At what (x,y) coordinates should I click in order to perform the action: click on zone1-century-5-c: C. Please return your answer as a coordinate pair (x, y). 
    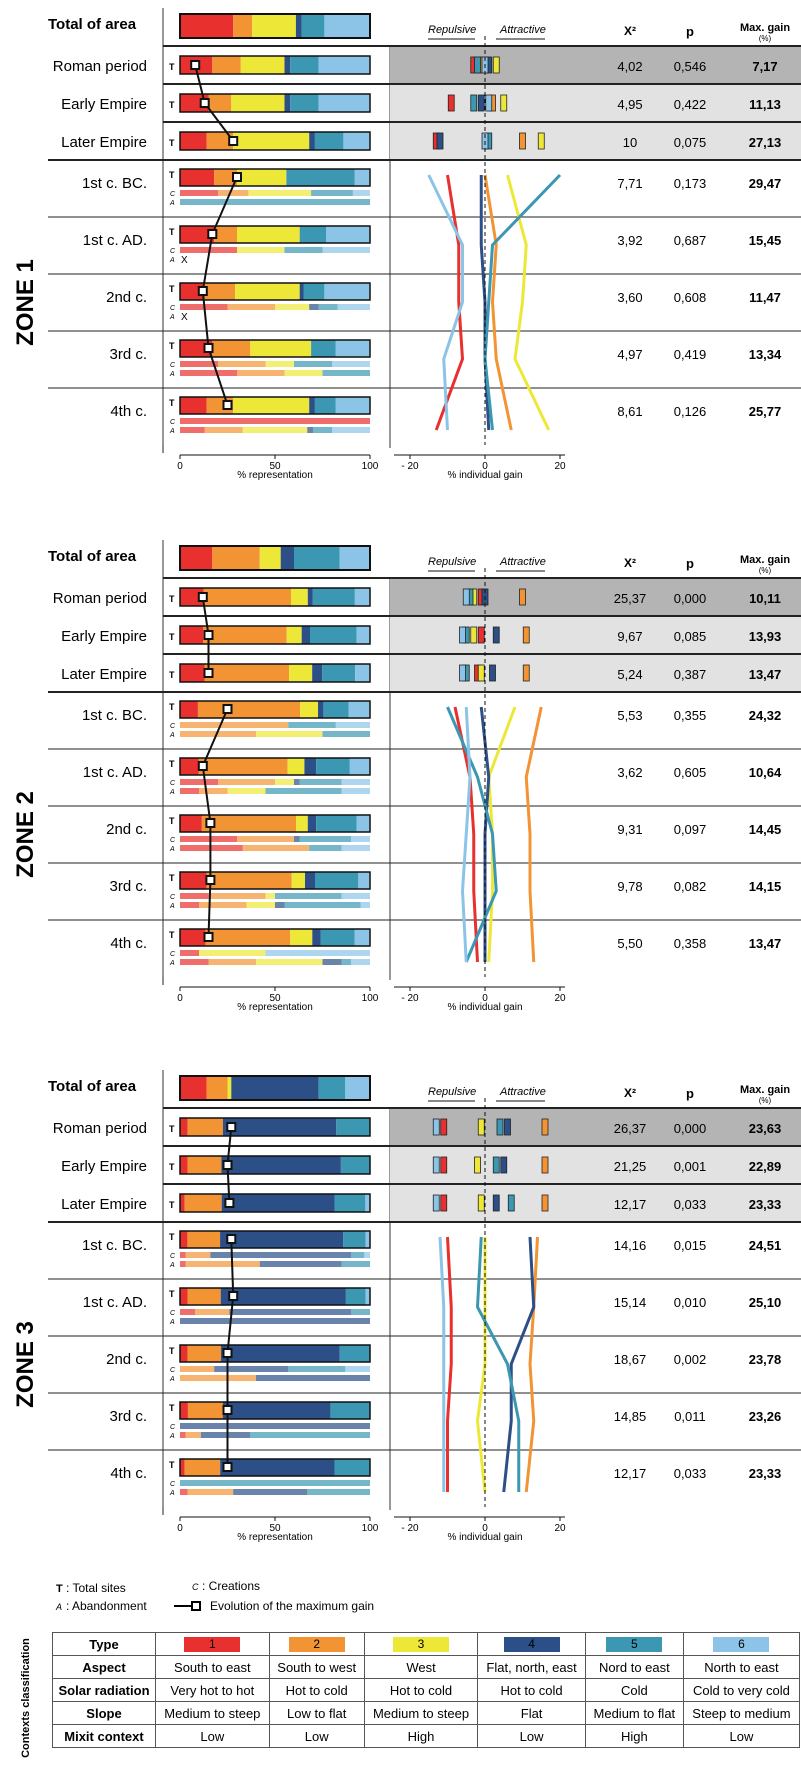
    Looking at the image, I should click on (173, 422).